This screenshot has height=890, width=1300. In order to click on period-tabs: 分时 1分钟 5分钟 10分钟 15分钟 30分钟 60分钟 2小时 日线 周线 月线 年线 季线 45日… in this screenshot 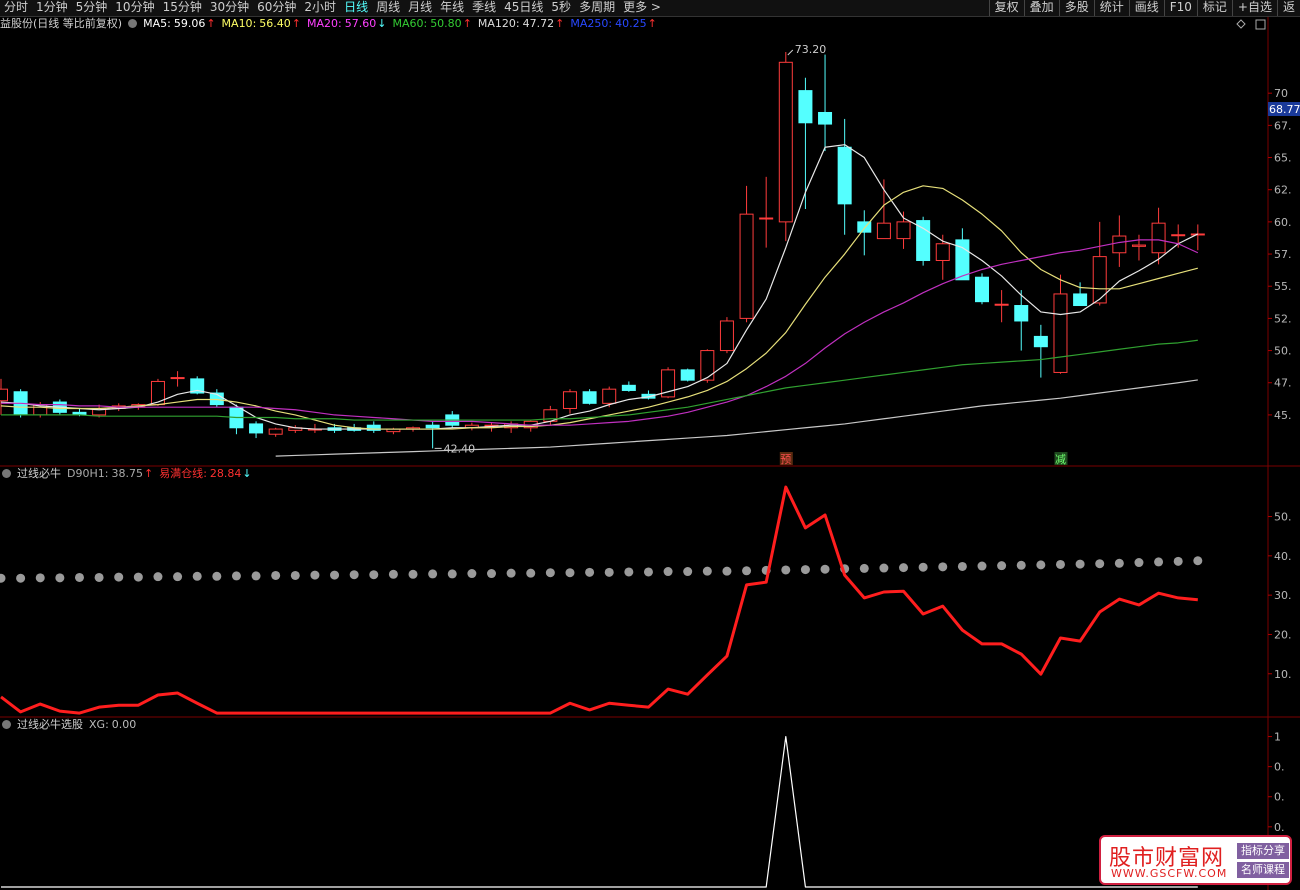, I will do `click(332, 8)`.